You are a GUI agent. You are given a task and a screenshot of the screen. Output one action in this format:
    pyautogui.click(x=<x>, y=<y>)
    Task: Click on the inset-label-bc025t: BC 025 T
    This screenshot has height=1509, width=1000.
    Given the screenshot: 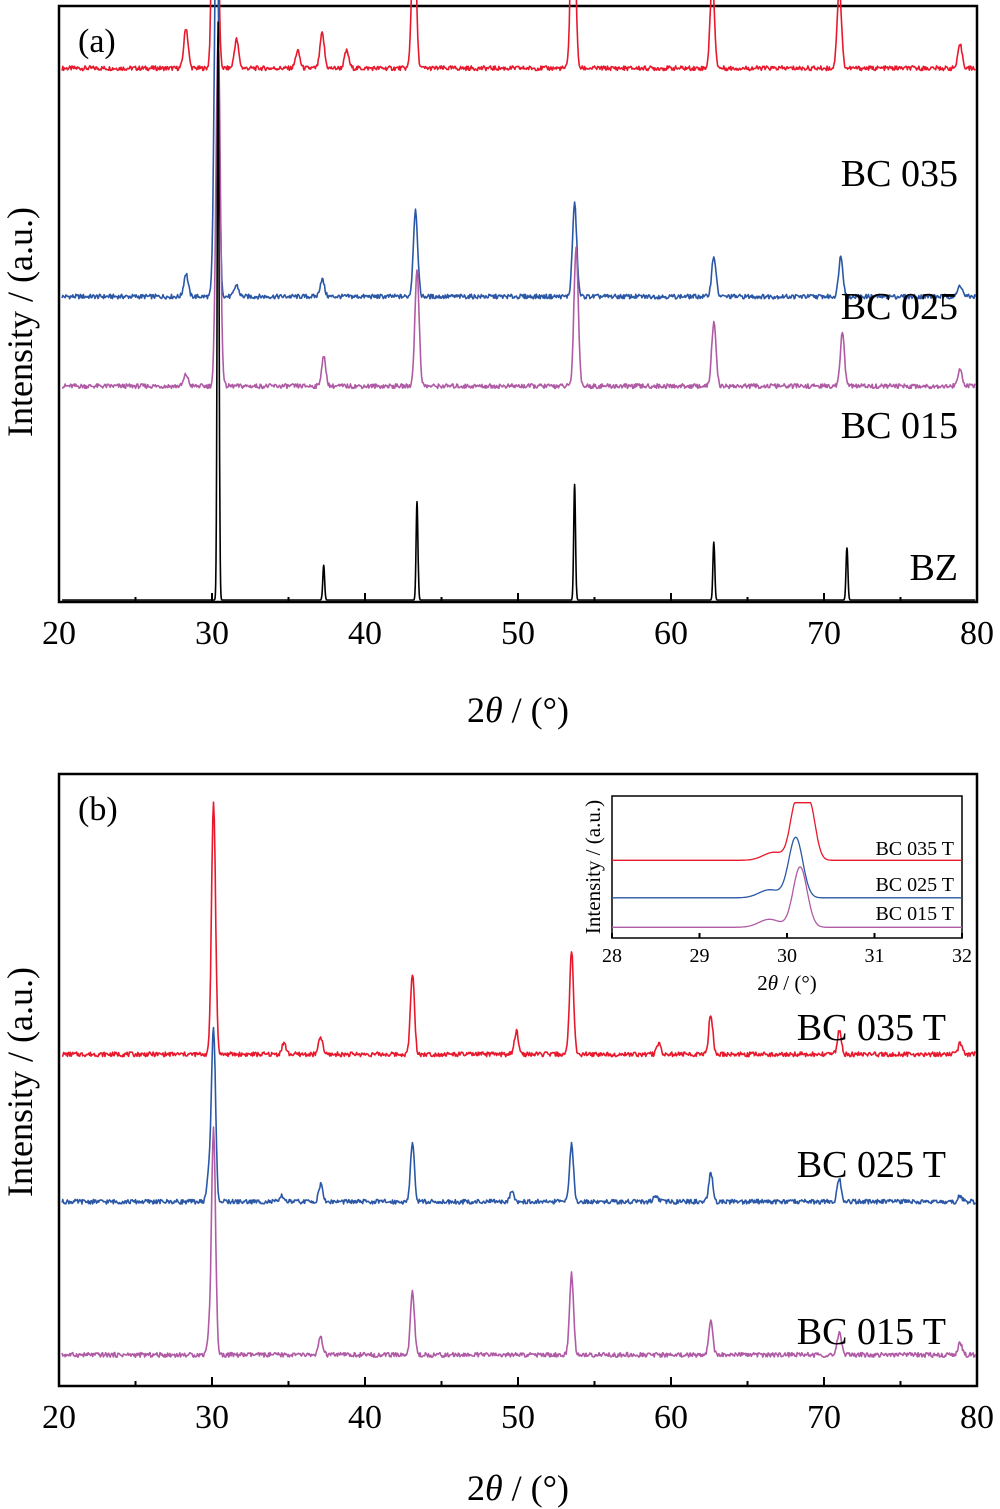 What is the action you would take?
    pyautogui.click(x=914, y=885)
    